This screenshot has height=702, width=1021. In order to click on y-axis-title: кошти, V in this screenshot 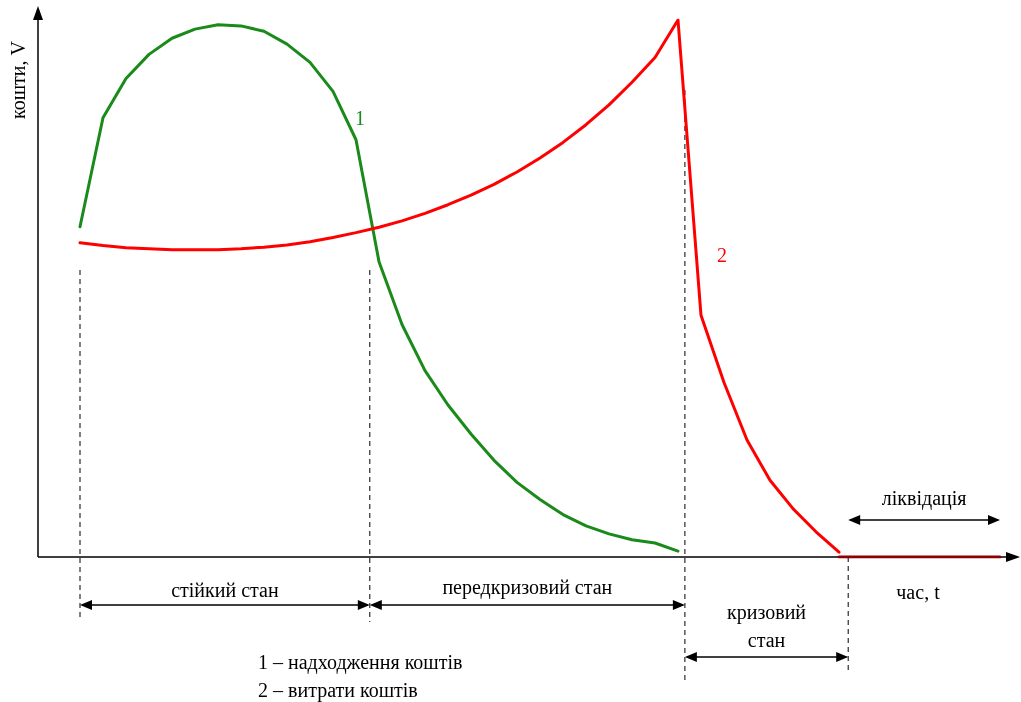, I will do `click(18, 79)`.